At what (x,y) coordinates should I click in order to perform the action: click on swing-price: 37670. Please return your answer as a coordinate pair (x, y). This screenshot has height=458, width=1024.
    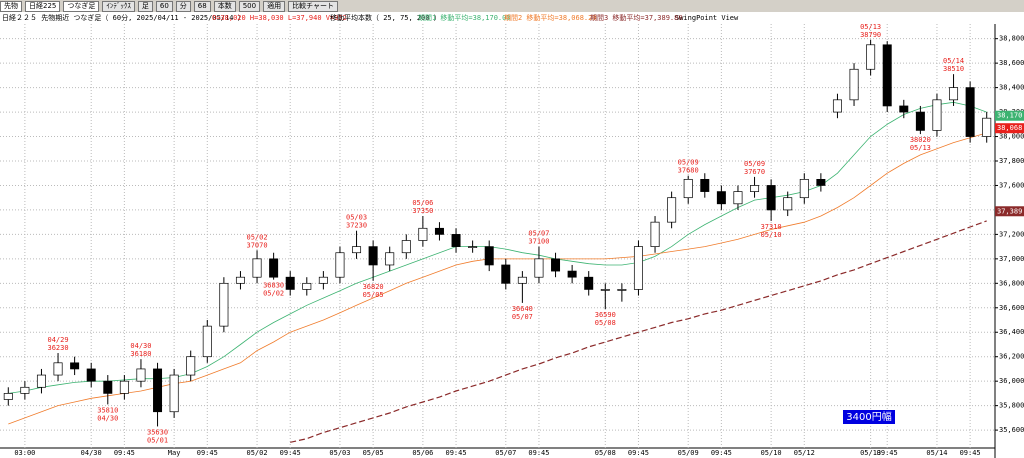
    Looking at the image, I should click on (754, 172).